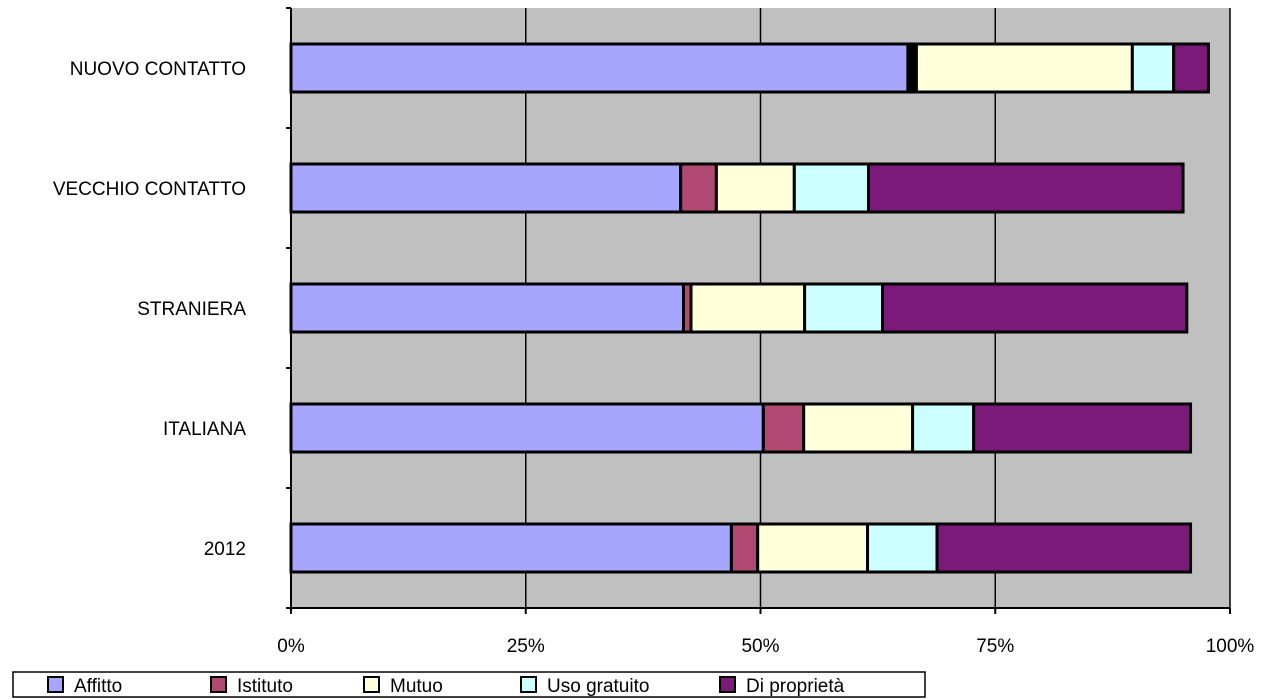 The width and height of the screenshot is (1263, 699). I want to click on x-tick-label: 100%, so click(1230, 646).